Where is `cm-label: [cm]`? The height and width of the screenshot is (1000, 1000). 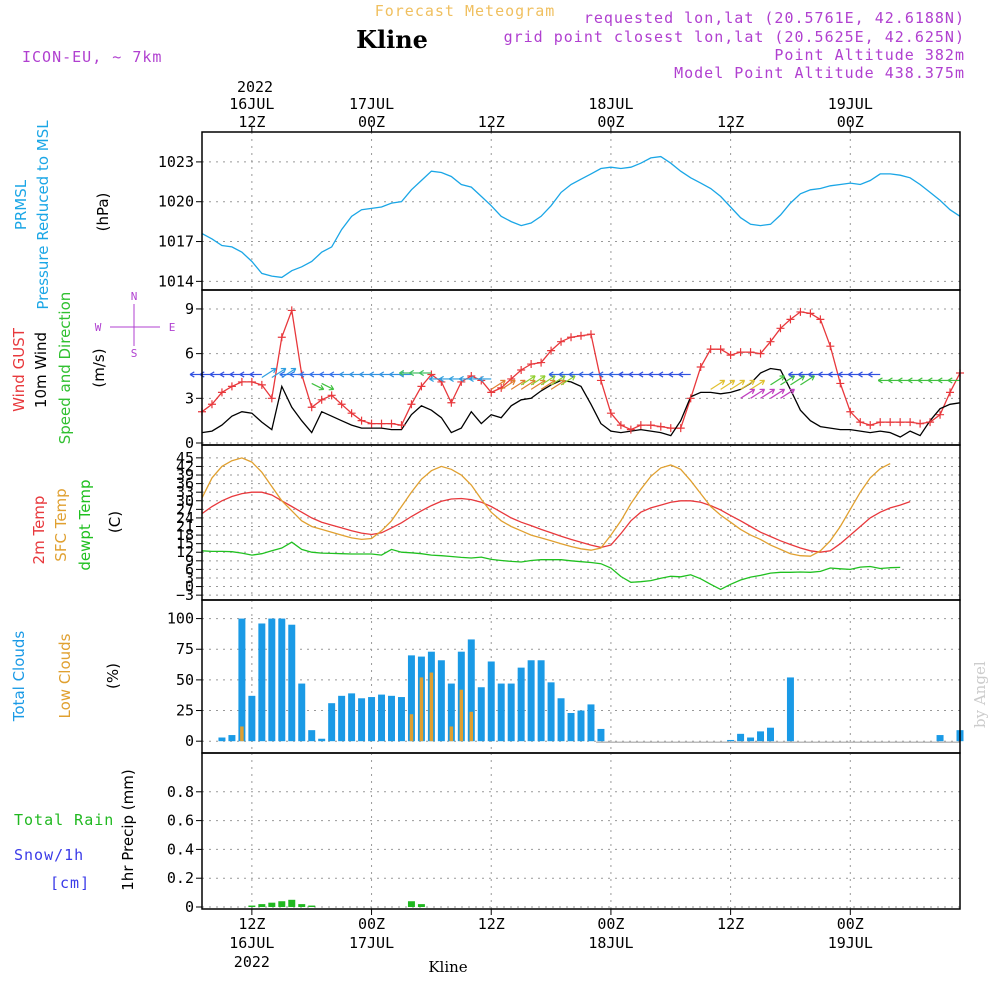
cm-label: [cm] is located at coordinates (70, 883).